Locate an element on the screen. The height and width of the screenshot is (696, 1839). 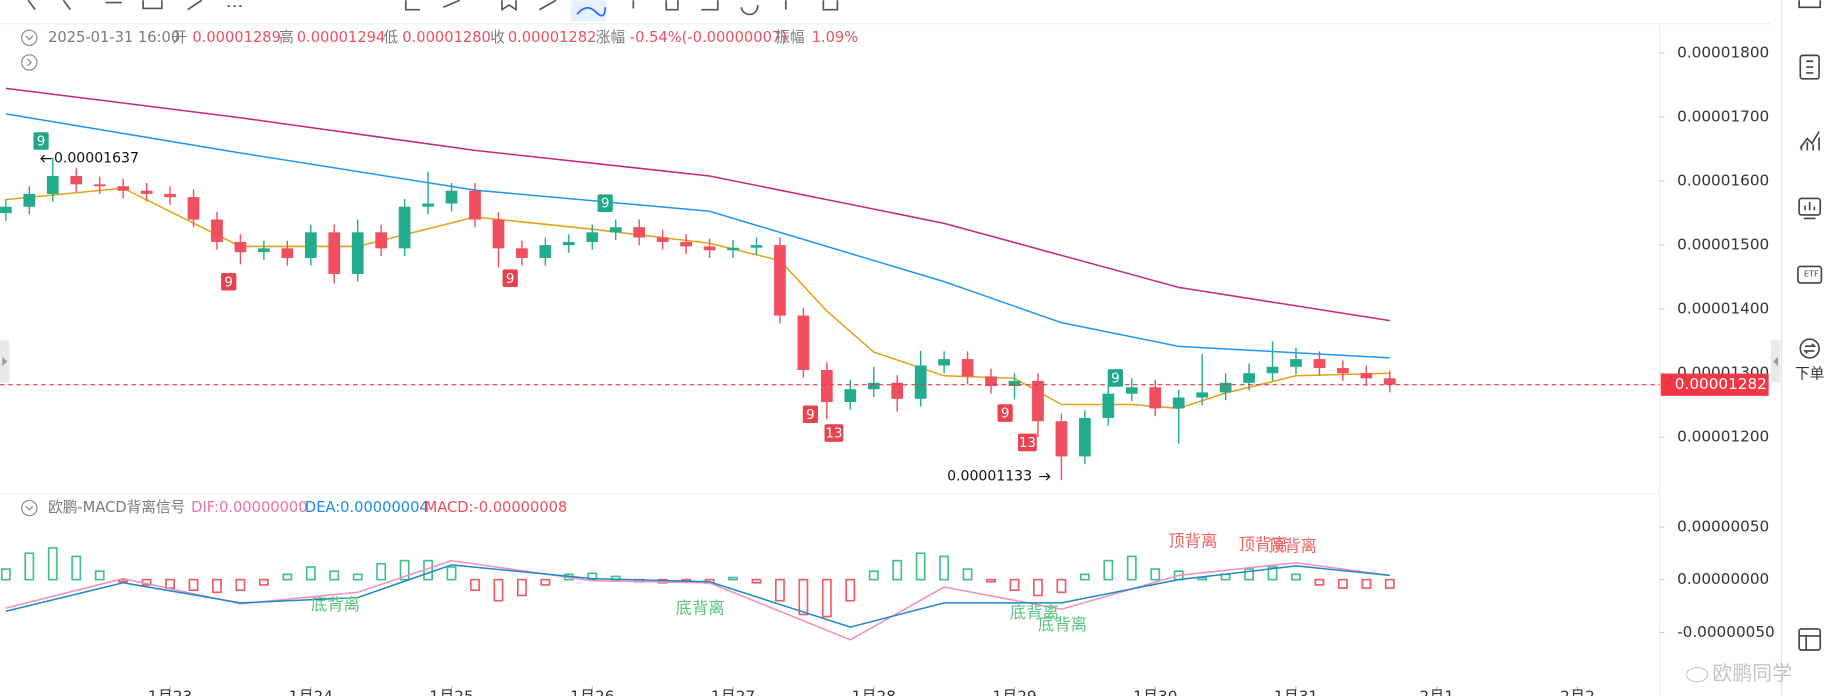
x-tick-label: 1月24 is located at coordinates (311, 692).